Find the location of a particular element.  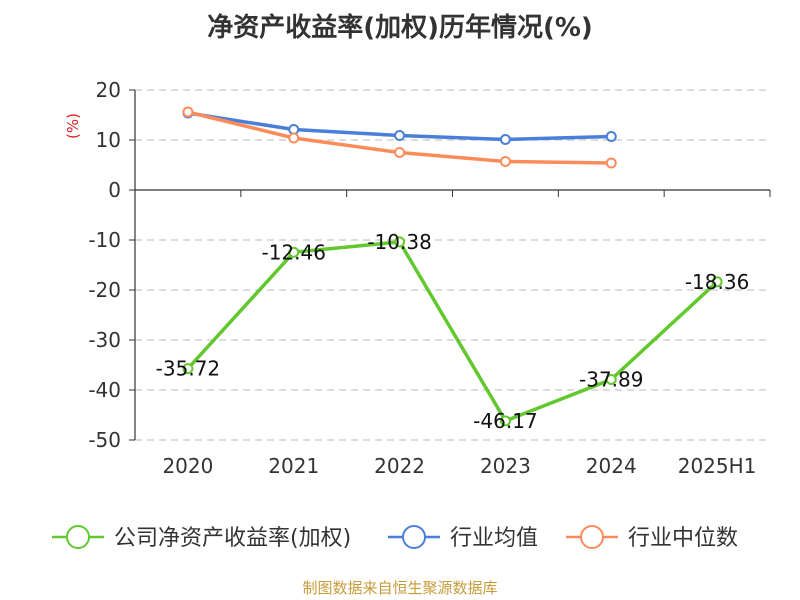

y-tick-label: -10 is located at coordinates (104, 240).